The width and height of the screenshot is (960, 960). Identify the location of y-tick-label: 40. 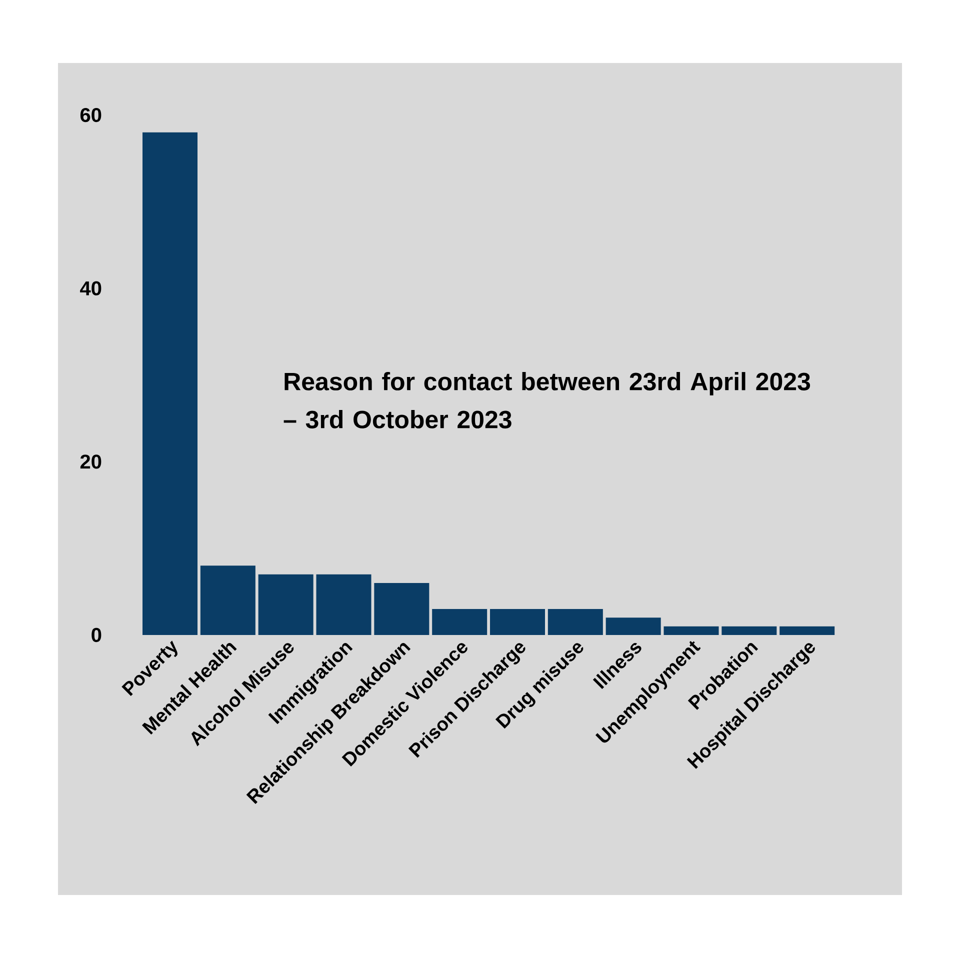
(91, 288).